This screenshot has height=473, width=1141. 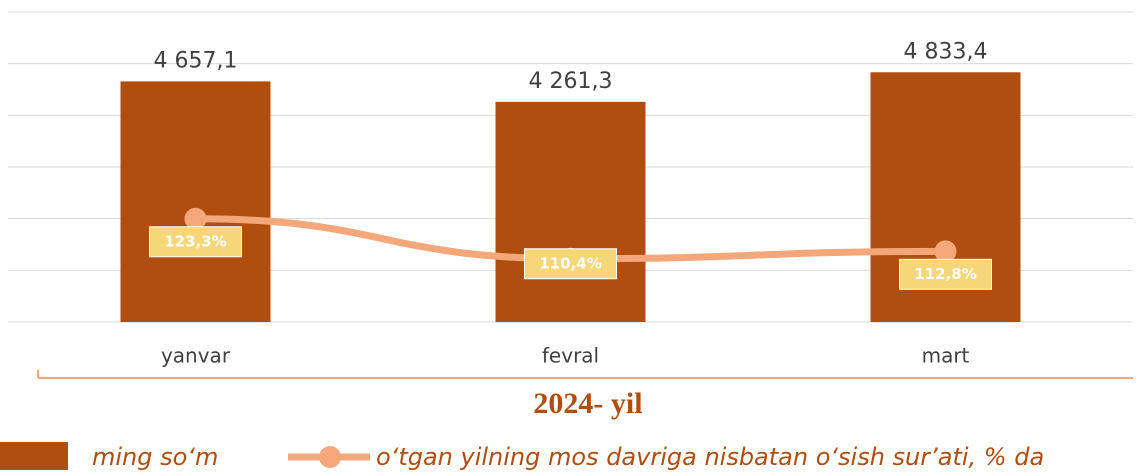 I want to click on x-tick-label: fevral, so click(x=570, y=356).